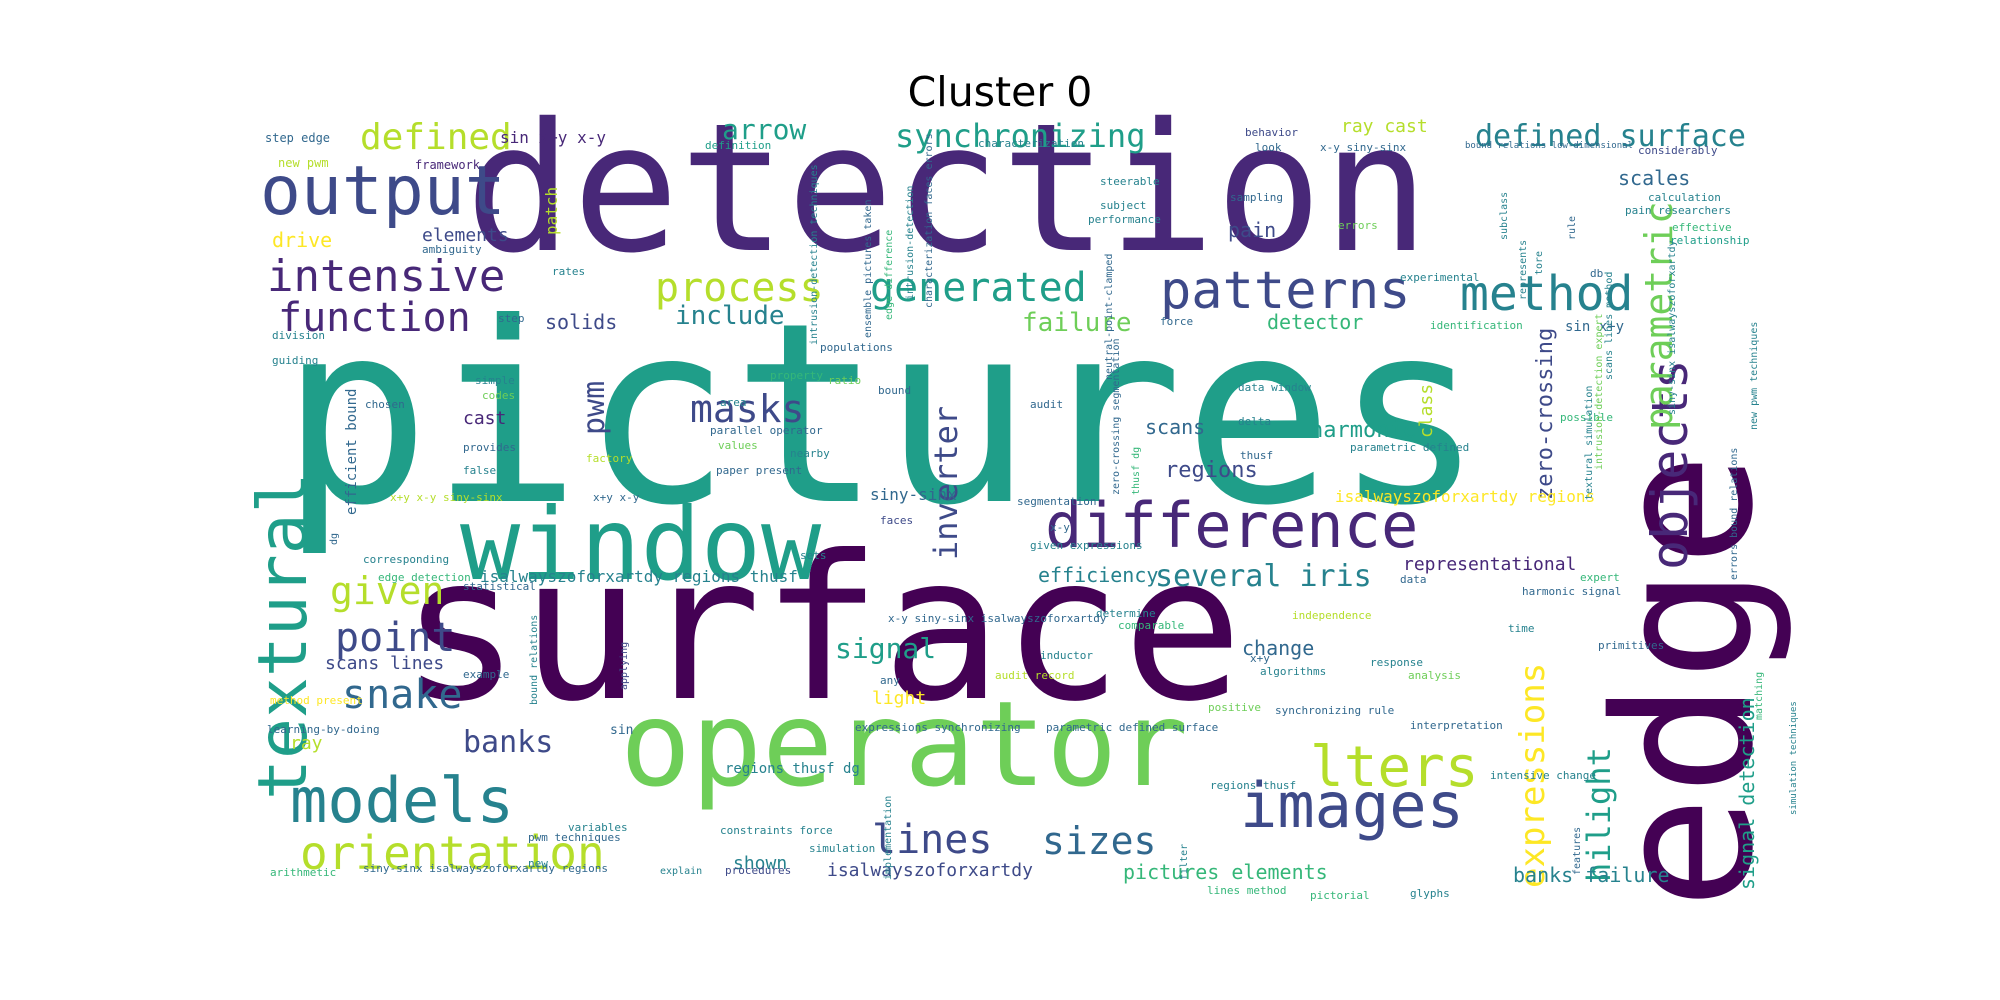 The width and height of the screenshot is (2000, 1000). Describe the element at coordinates (730, 316) in the screenshot. I see `word: include` at that location.